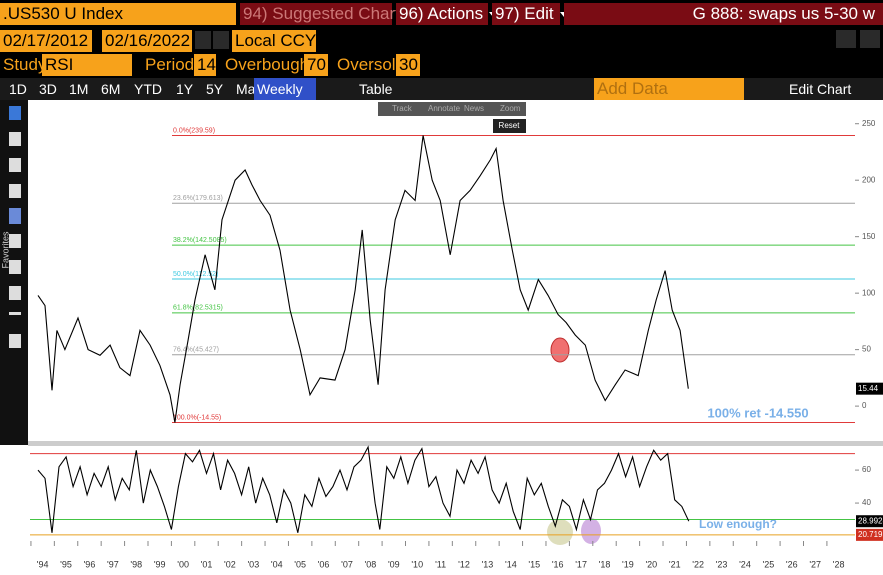  Describe the element at coordinates (148, 89) in the screenshot. I see `period-button: YTD` at that location.